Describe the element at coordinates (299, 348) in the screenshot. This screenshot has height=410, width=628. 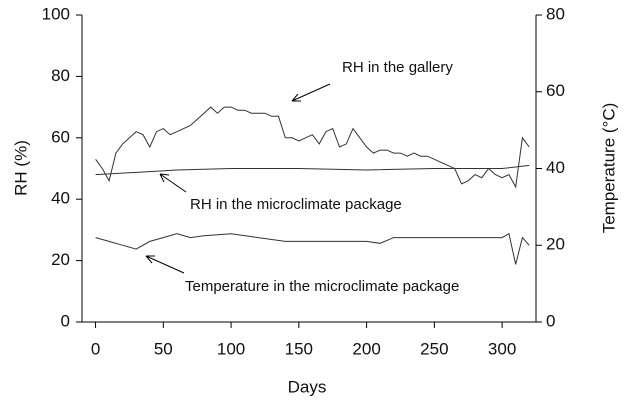
I see `x-tick-label: 150` at that location.